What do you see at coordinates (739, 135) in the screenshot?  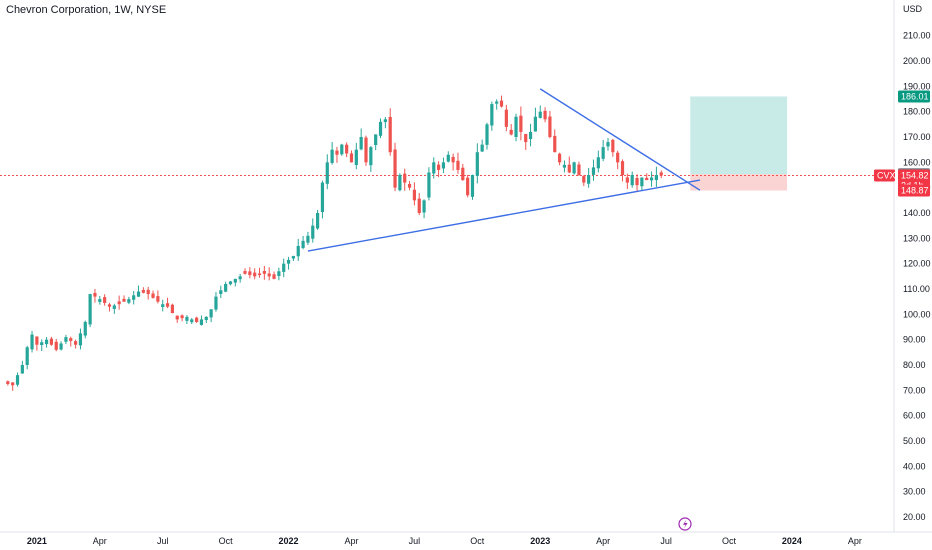 I see `target-zone` at bounding box center [739, 135].